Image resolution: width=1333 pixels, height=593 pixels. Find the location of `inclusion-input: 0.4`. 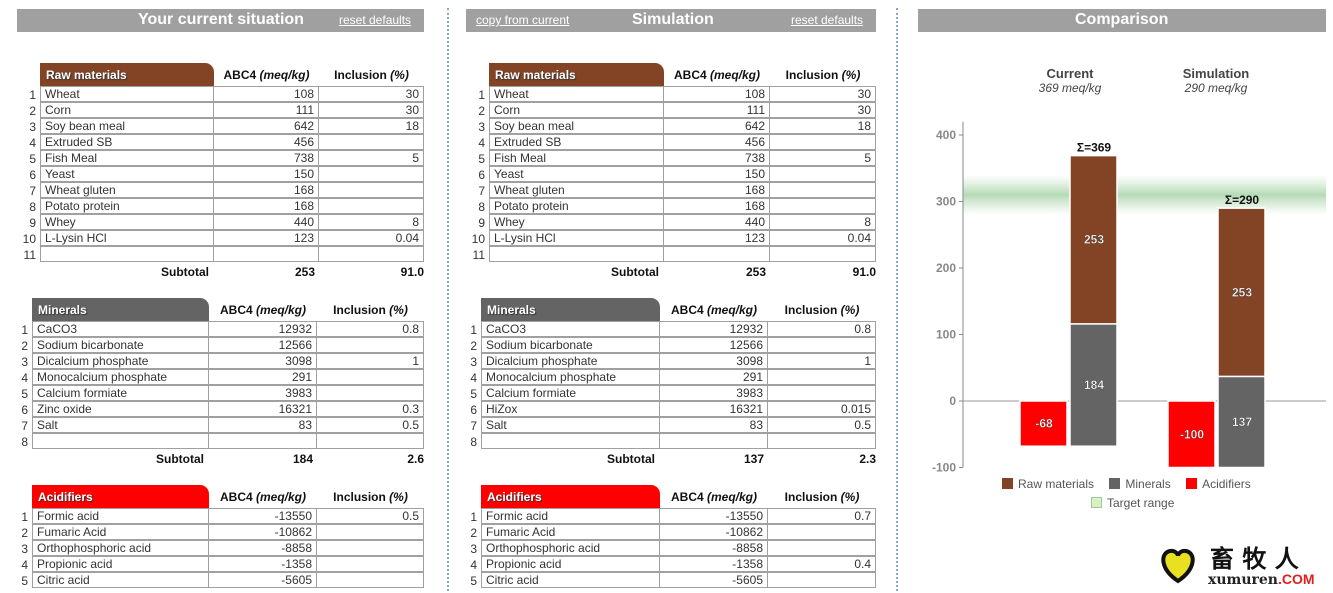

inclusion-input: 0.4 is located at coordinates (822, 564).